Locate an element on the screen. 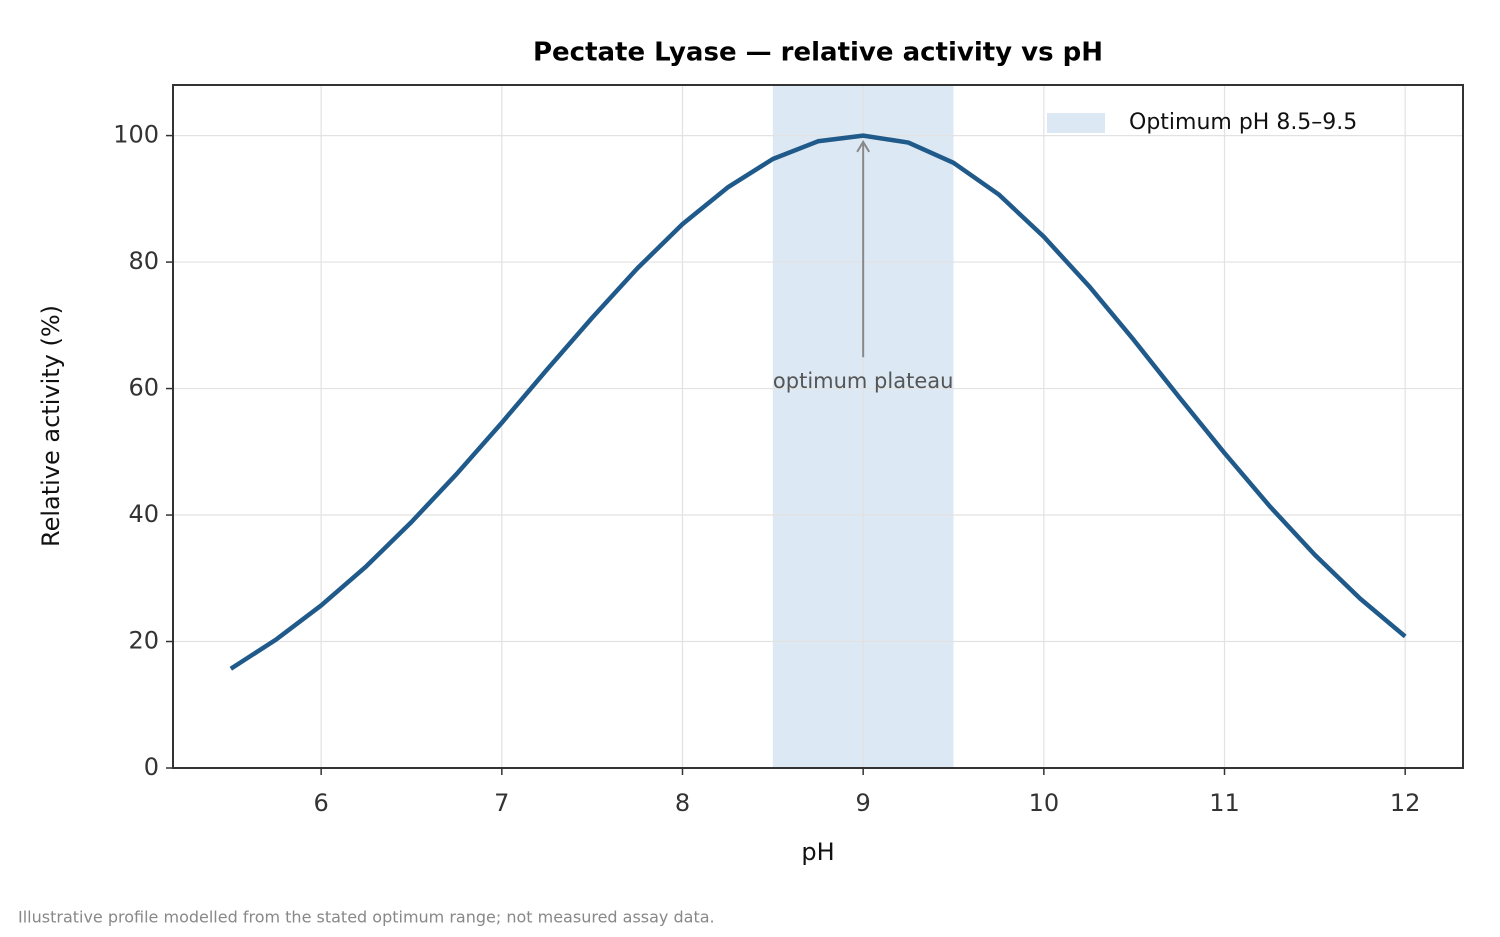 The image size is (1500, 937). y-tick-label: 0 is located at coordinates (151, 767).